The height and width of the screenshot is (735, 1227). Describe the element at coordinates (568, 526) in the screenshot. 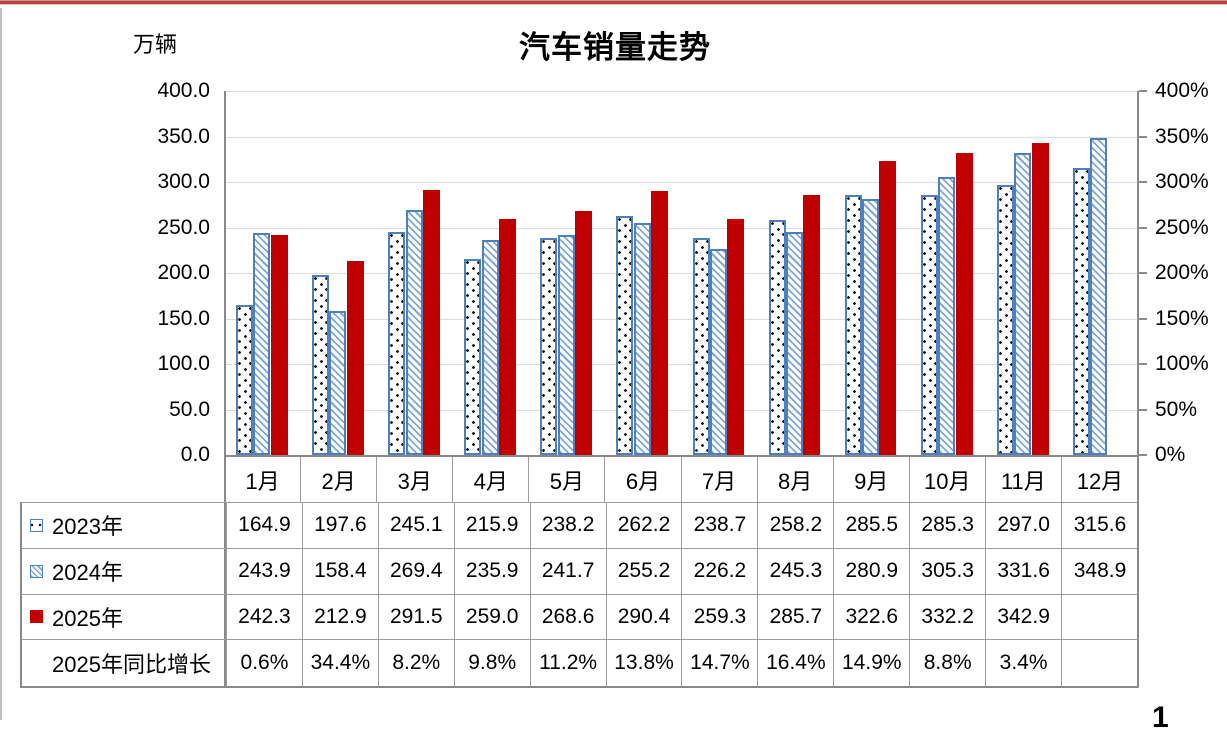

I see `table-cell: 238.2` at that location.